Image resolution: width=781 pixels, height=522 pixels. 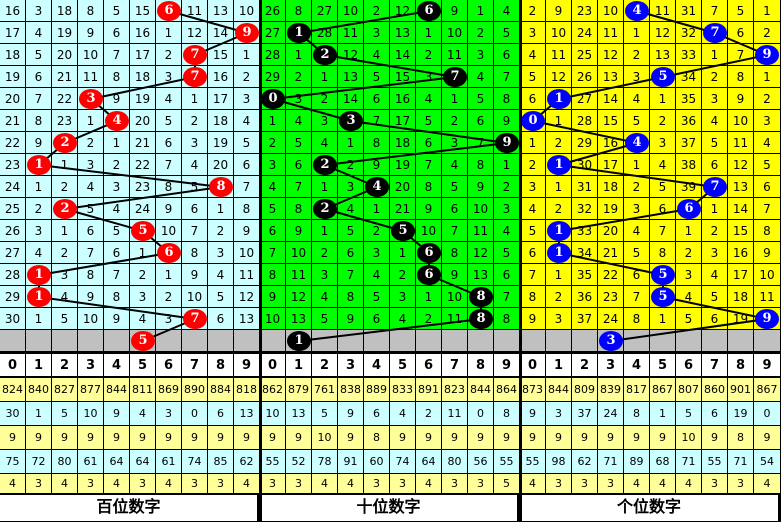 I want to click on grid-cell: 37, so click(x=689, y=143).